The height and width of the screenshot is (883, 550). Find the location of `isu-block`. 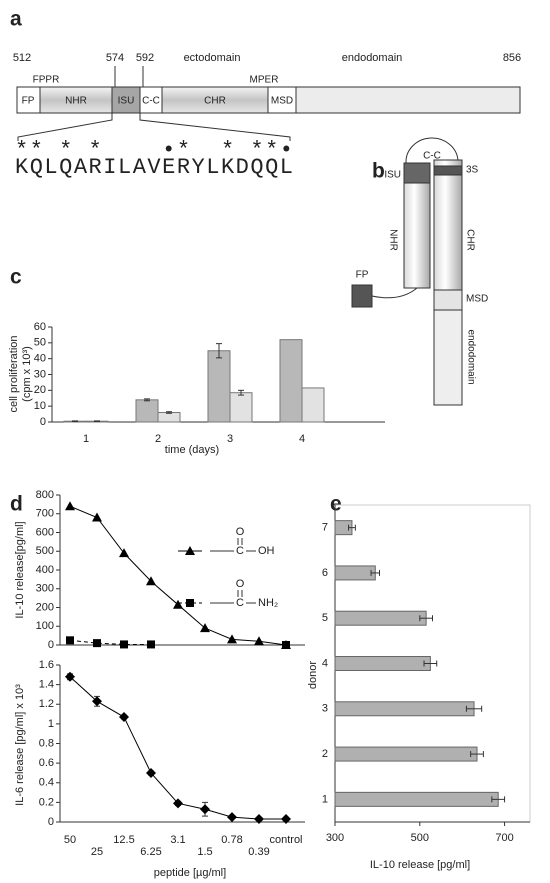

isu-block is located at coordinates (417, 173).